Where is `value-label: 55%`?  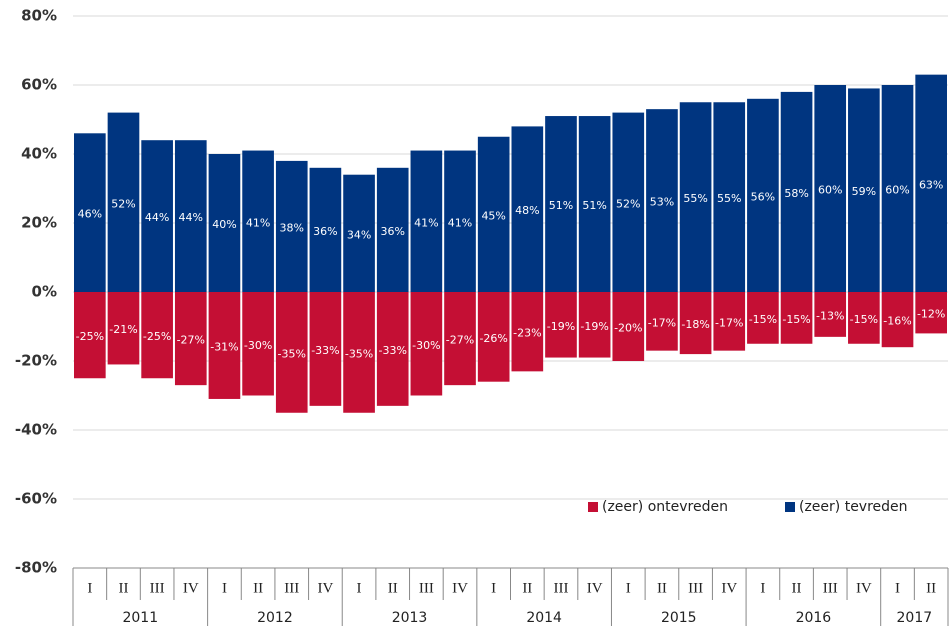 value-label: 55% is located at coordinates (729, 198).